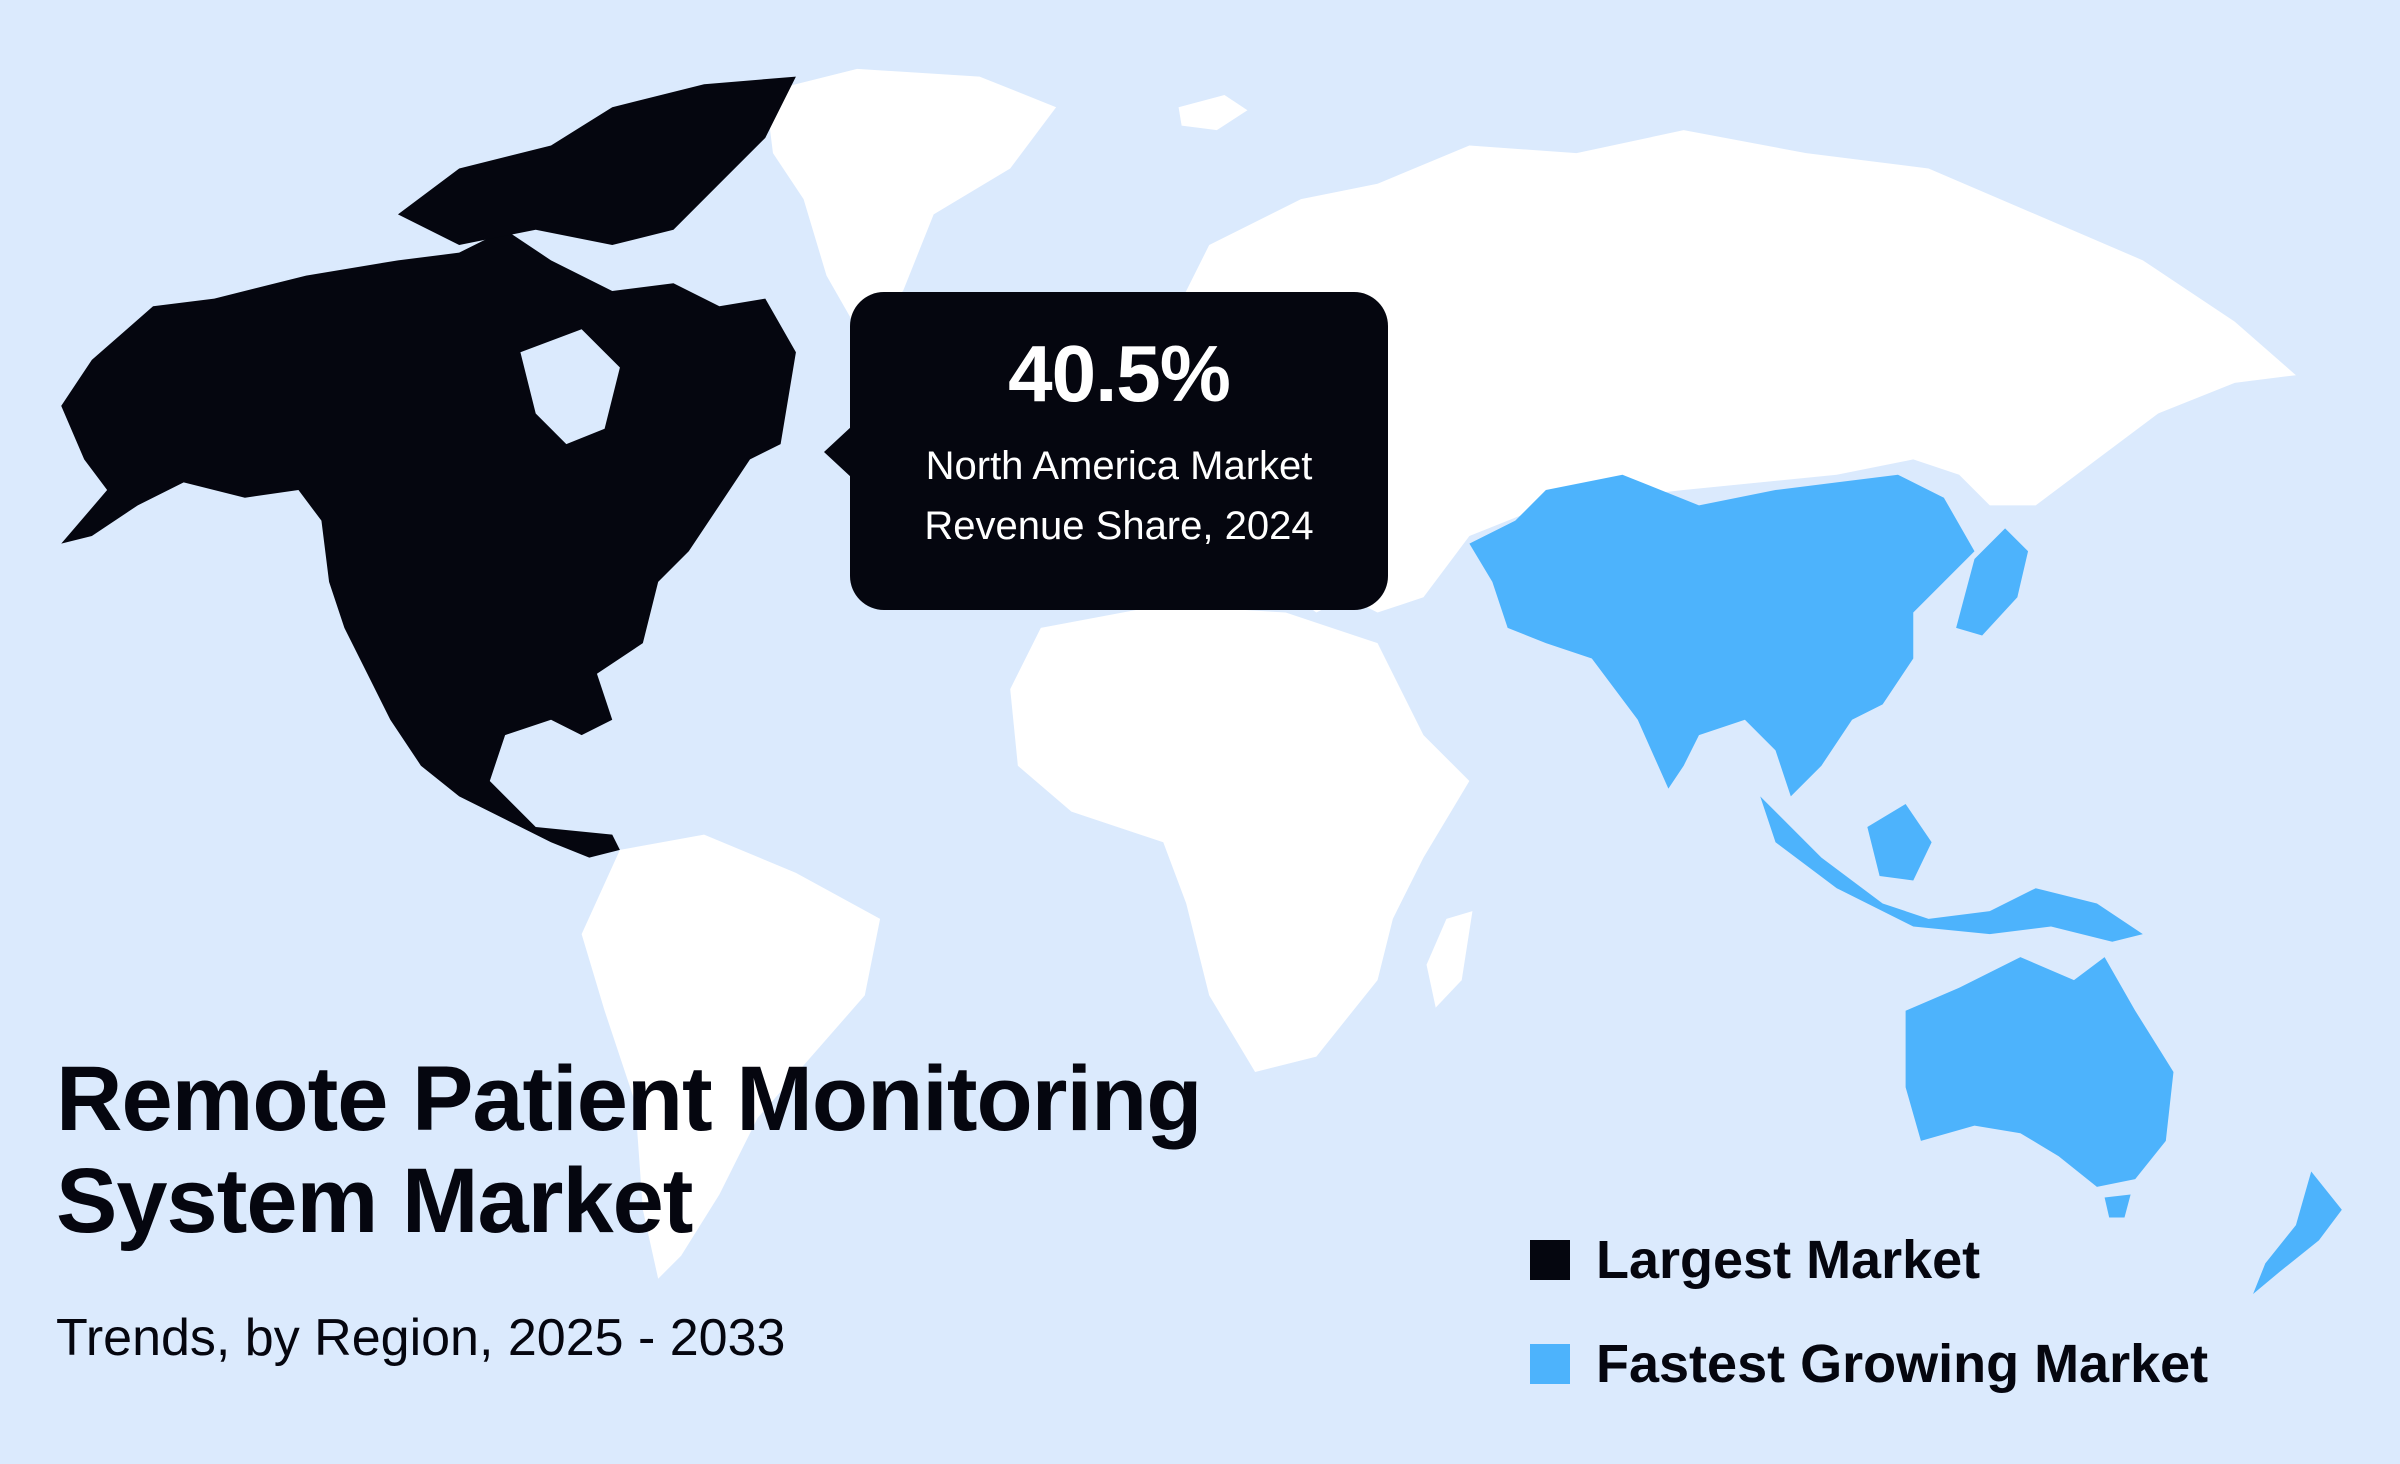 The width and height of the screenshot is (2400, 1464). Describe the element at coordinates (2039, 1072) in the screenshot. I see `australia` at that location.